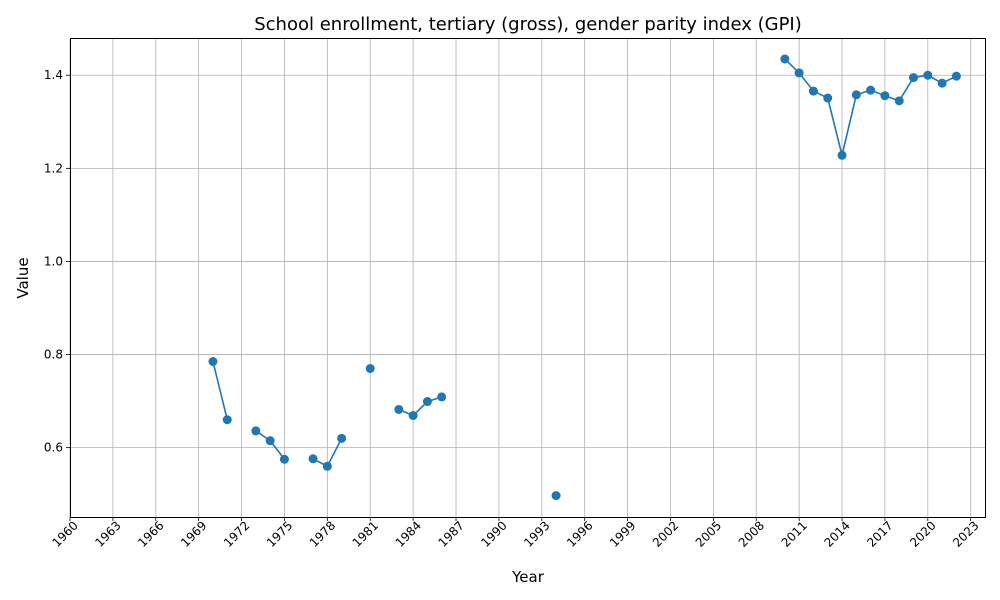 The height and width of the screenshot is (600, 1000). Describe the element at coordinates (53, 355) in the screenshot. I see `y-tick-label: 0.8` at that location.